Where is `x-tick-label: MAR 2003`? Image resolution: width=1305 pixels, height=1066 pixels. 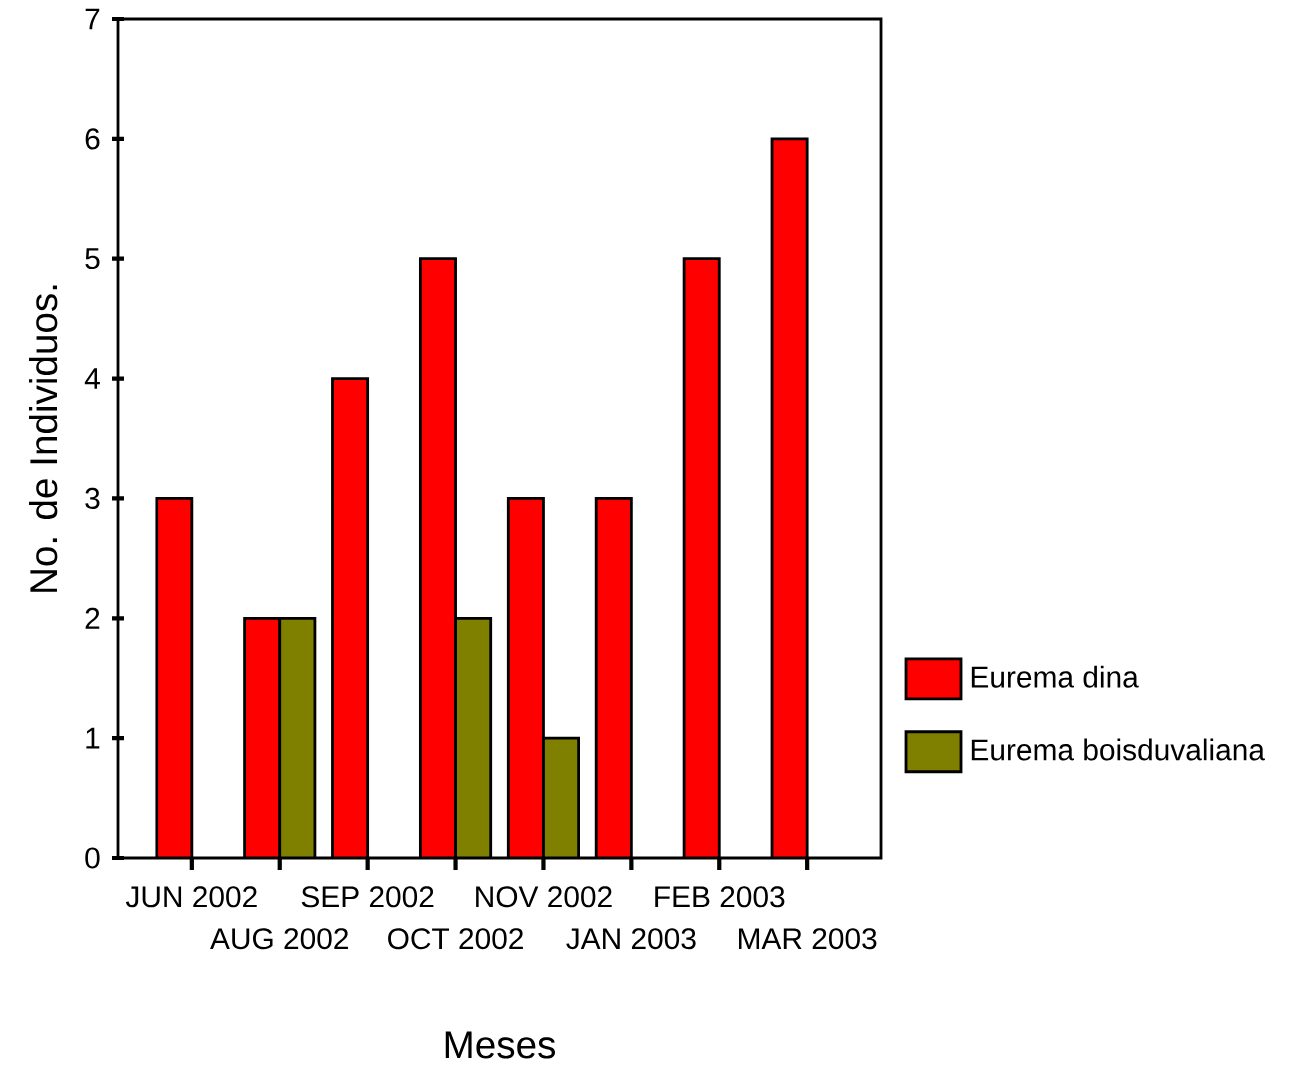 x-tick-label: MAR 2003 is located at coordinates (808, 939).